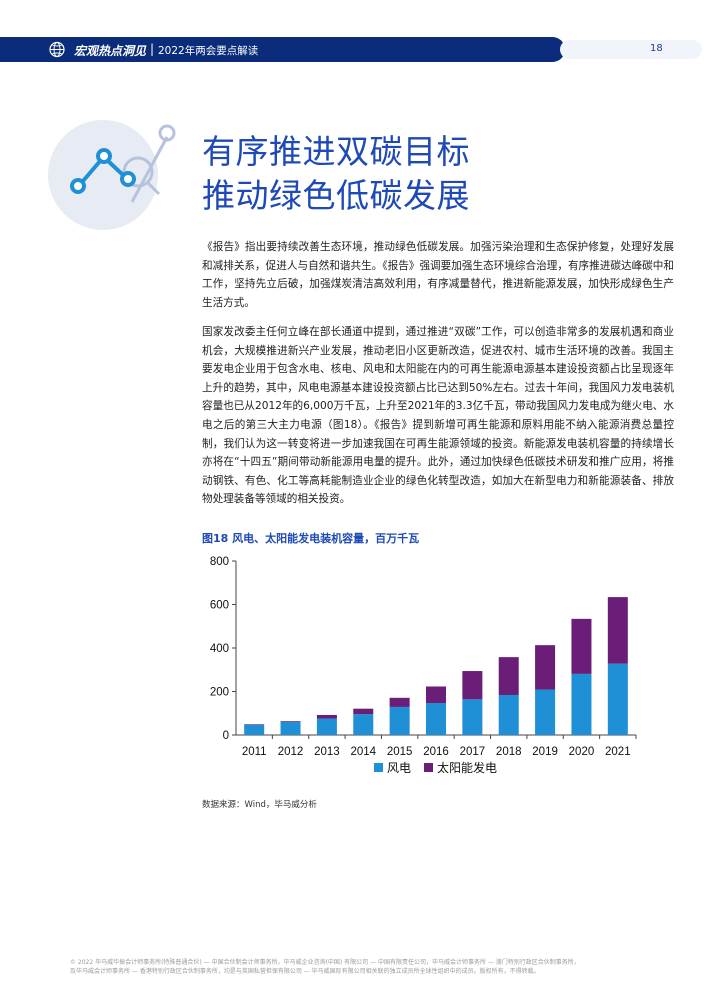 The width and height of the screenshot is (710, 996). Describe the element at coordinates (336, 195) in the screenshot. I see `title-line-2: 推动绿色低碳发展` at that location.